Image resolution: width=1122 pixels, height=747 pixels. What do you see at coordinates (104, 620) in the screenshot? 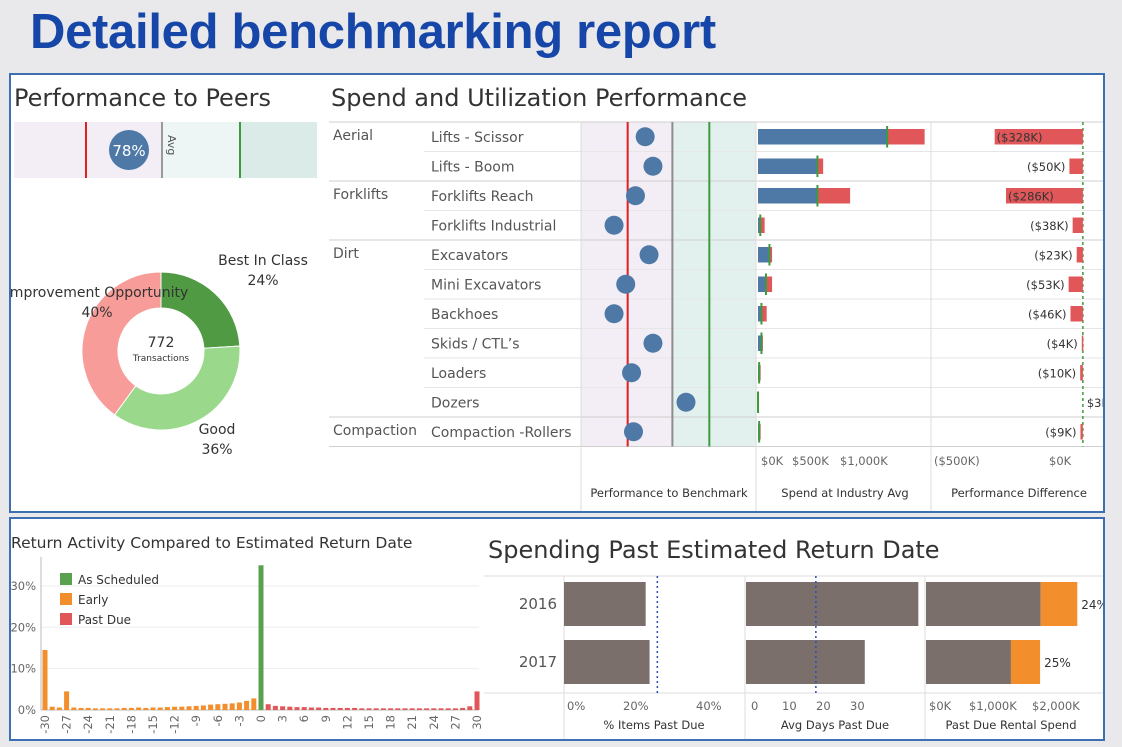
I see `legend-label-pastdue: Past Due` at bounding box center [104, 620].